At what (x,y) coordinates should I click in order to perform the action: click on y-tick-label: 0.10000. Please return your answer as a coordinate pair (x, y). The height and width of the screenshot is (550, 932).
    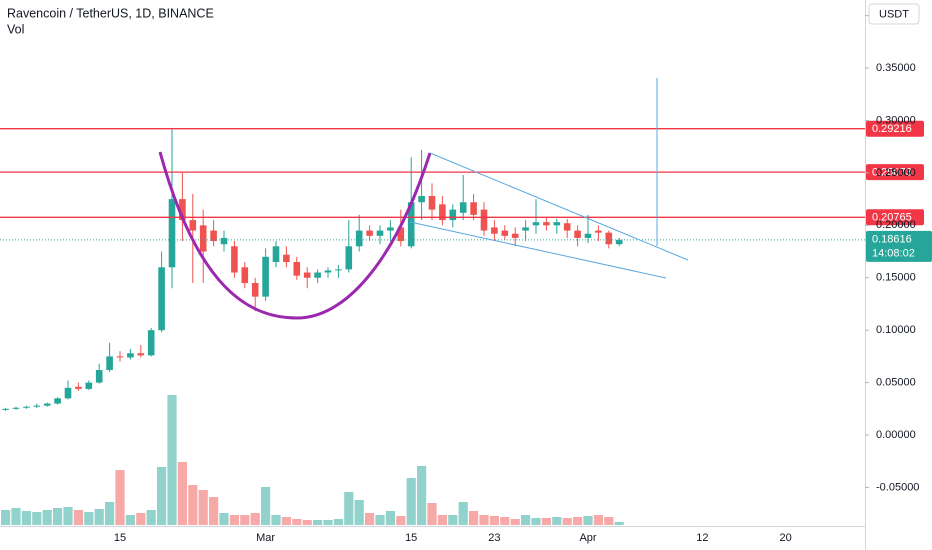
    Looking at the image, I should click on (896, 330).